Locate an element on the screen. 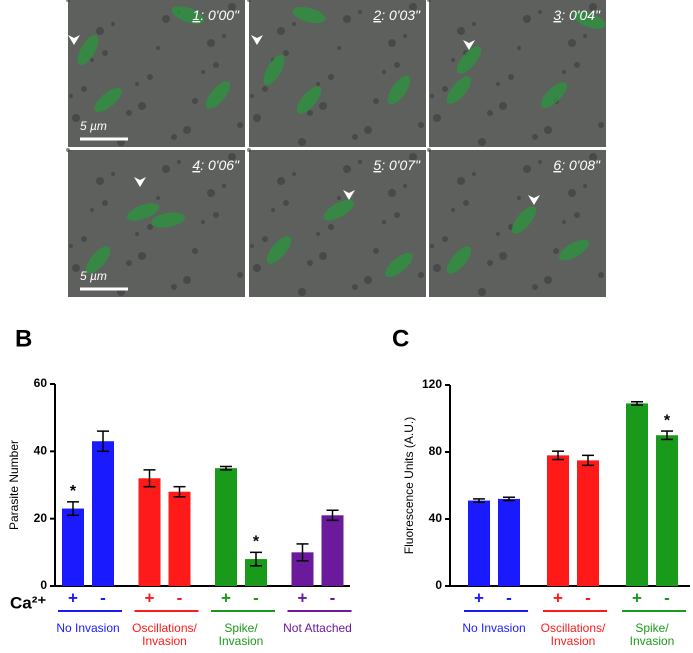 The height and width of the screenshot is (653, 693). y-tick-label: 60 is located at coordinates (41, 383).